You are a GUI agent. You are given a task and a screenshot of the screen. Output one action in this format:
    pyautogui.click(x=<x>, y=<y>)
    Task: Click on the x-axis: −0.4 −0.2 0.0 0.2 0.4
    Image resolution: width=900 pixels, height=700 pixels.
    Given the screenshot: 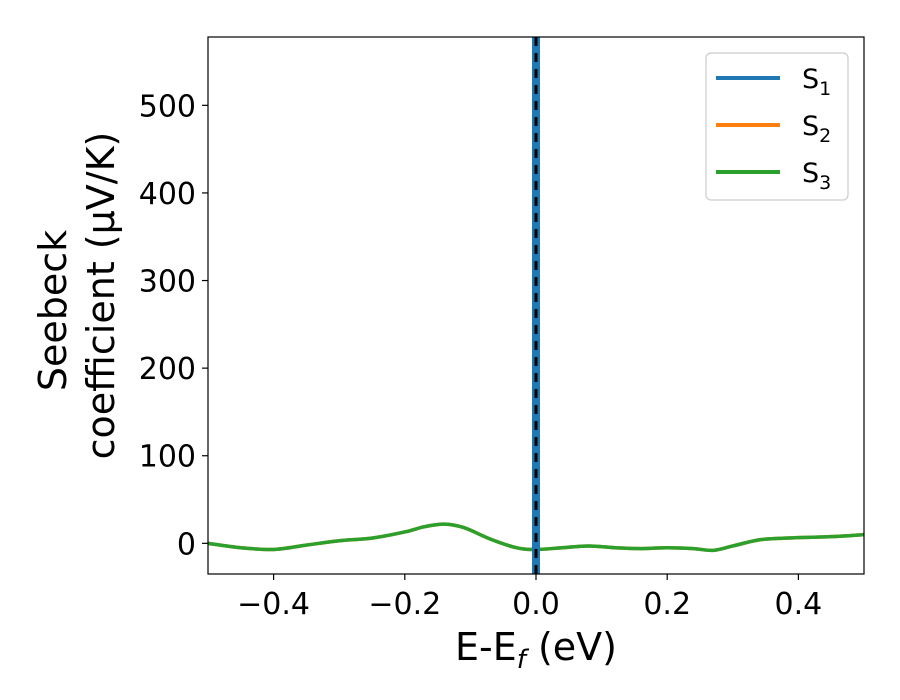 What is the action you would take?
    pyautogui.click(x=529, y=598)
    